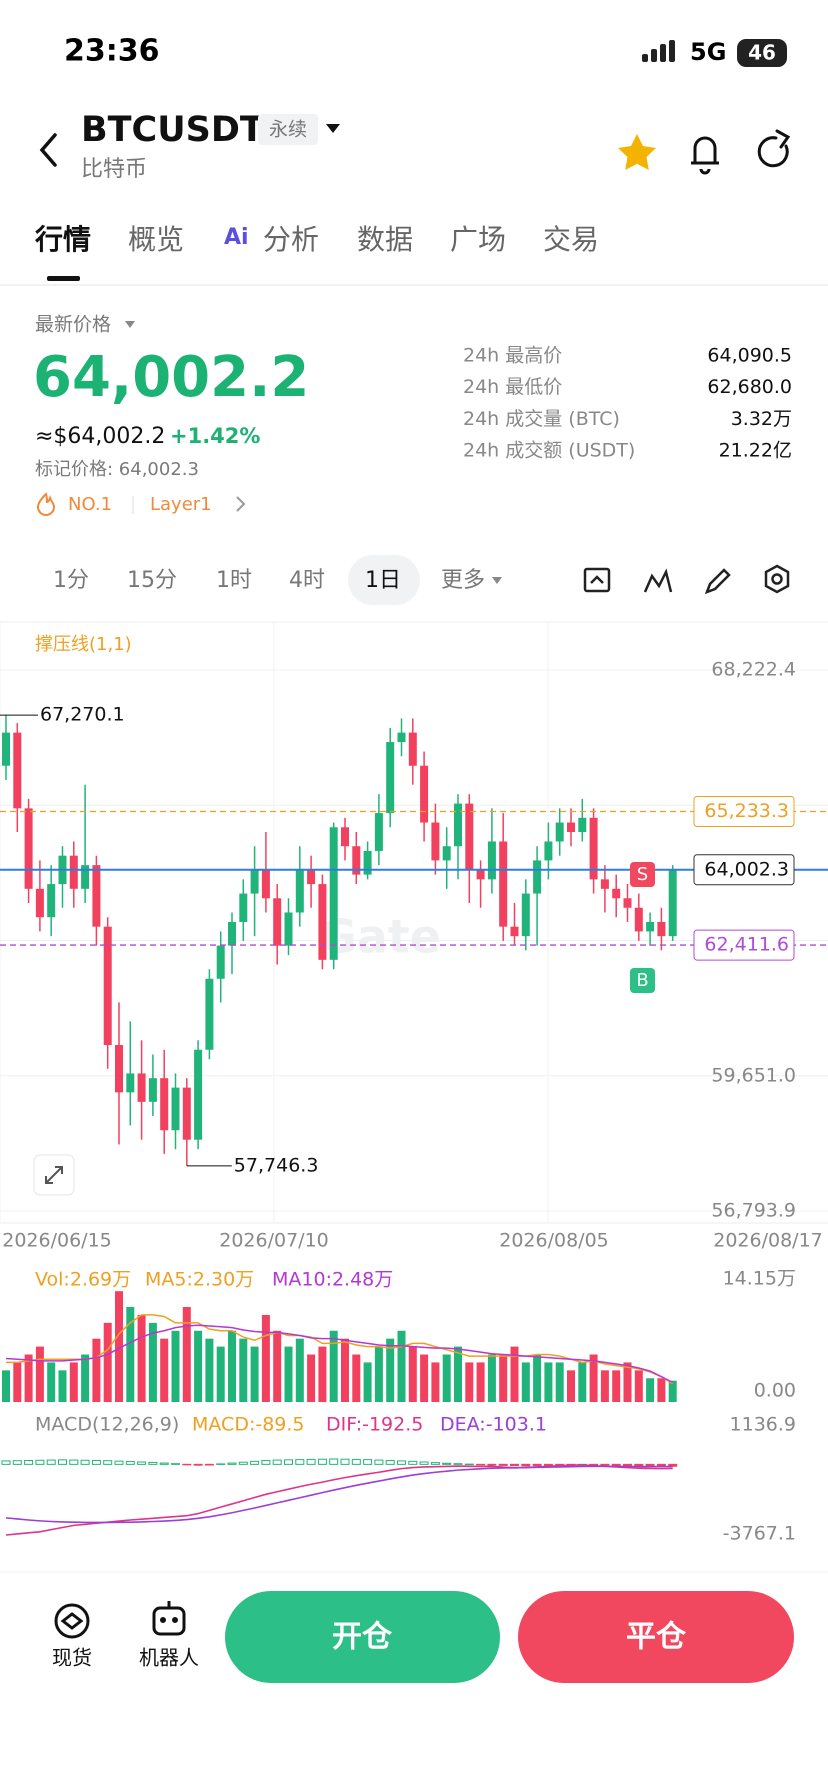 Image resolution: width=828 pixels, height=1792 pixels. I want to click on more-dropdown, so click(497, 580).